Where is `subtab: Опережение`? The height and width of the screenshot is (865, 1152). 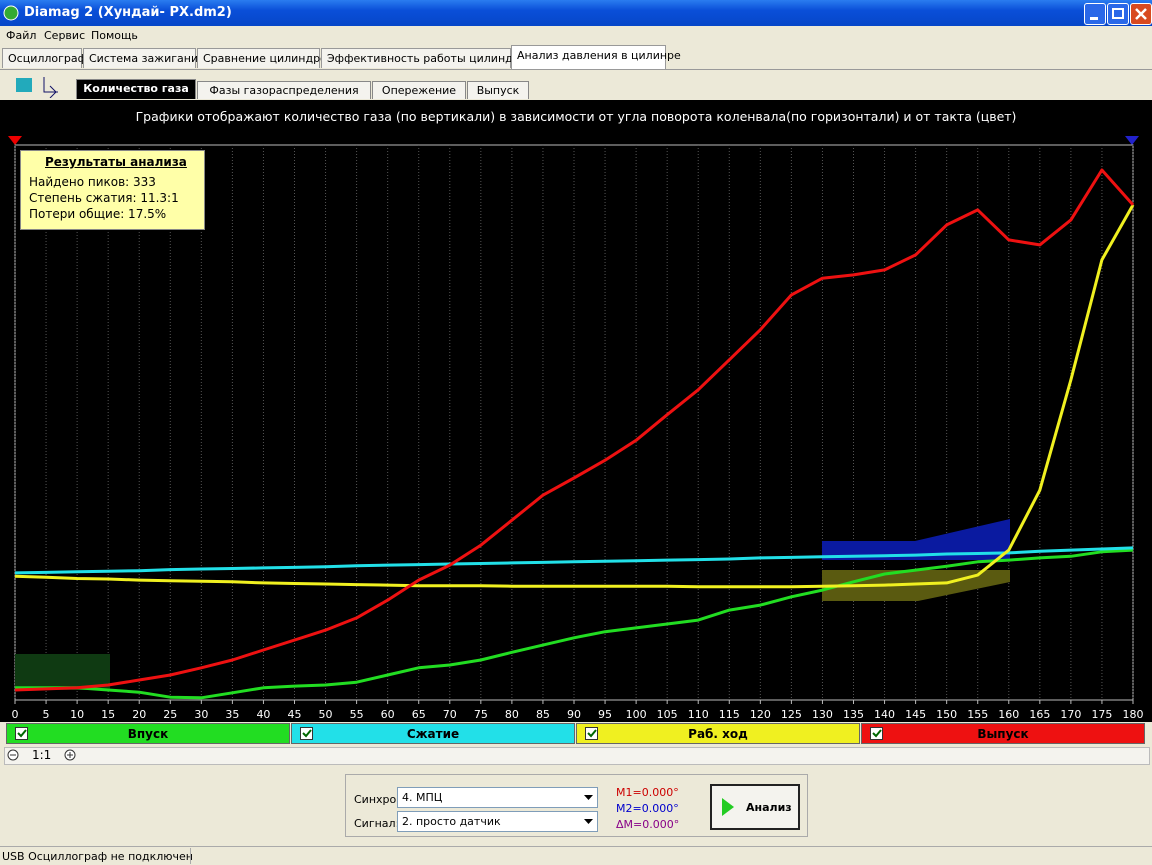
subtab: Опережение is located at coordinates (419, 90).